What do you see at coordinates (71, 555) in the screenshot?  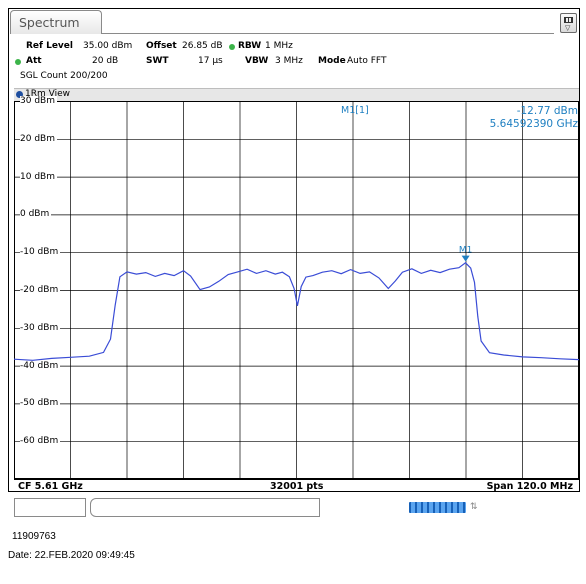 I see `caption-date: Date: 22.FEB.2020 09:49:45` at bounding box center [71, 555].